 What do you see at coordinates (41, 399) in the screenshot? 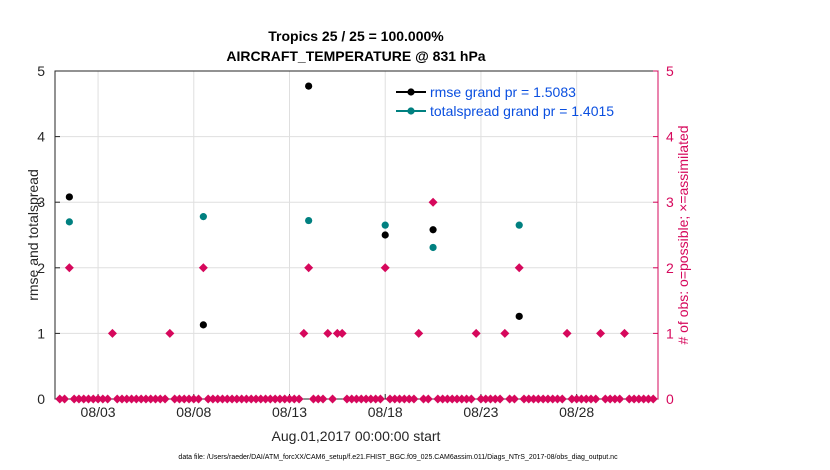
I see `y-left-tick-label: 0` at bounding box center [41, 399].